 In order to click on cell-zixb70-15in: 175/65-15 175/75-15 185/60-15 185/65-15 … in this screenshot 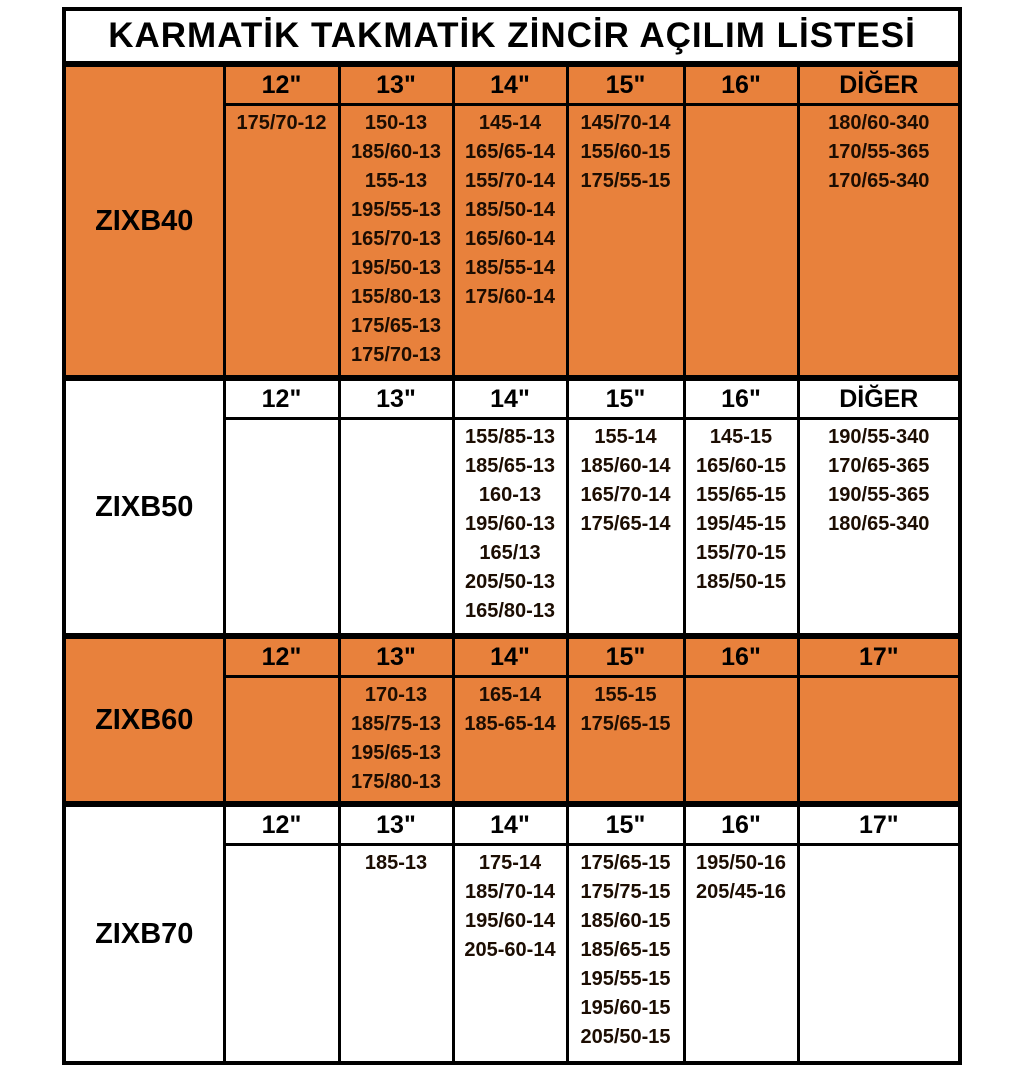, I will do `click(625, 954)`.